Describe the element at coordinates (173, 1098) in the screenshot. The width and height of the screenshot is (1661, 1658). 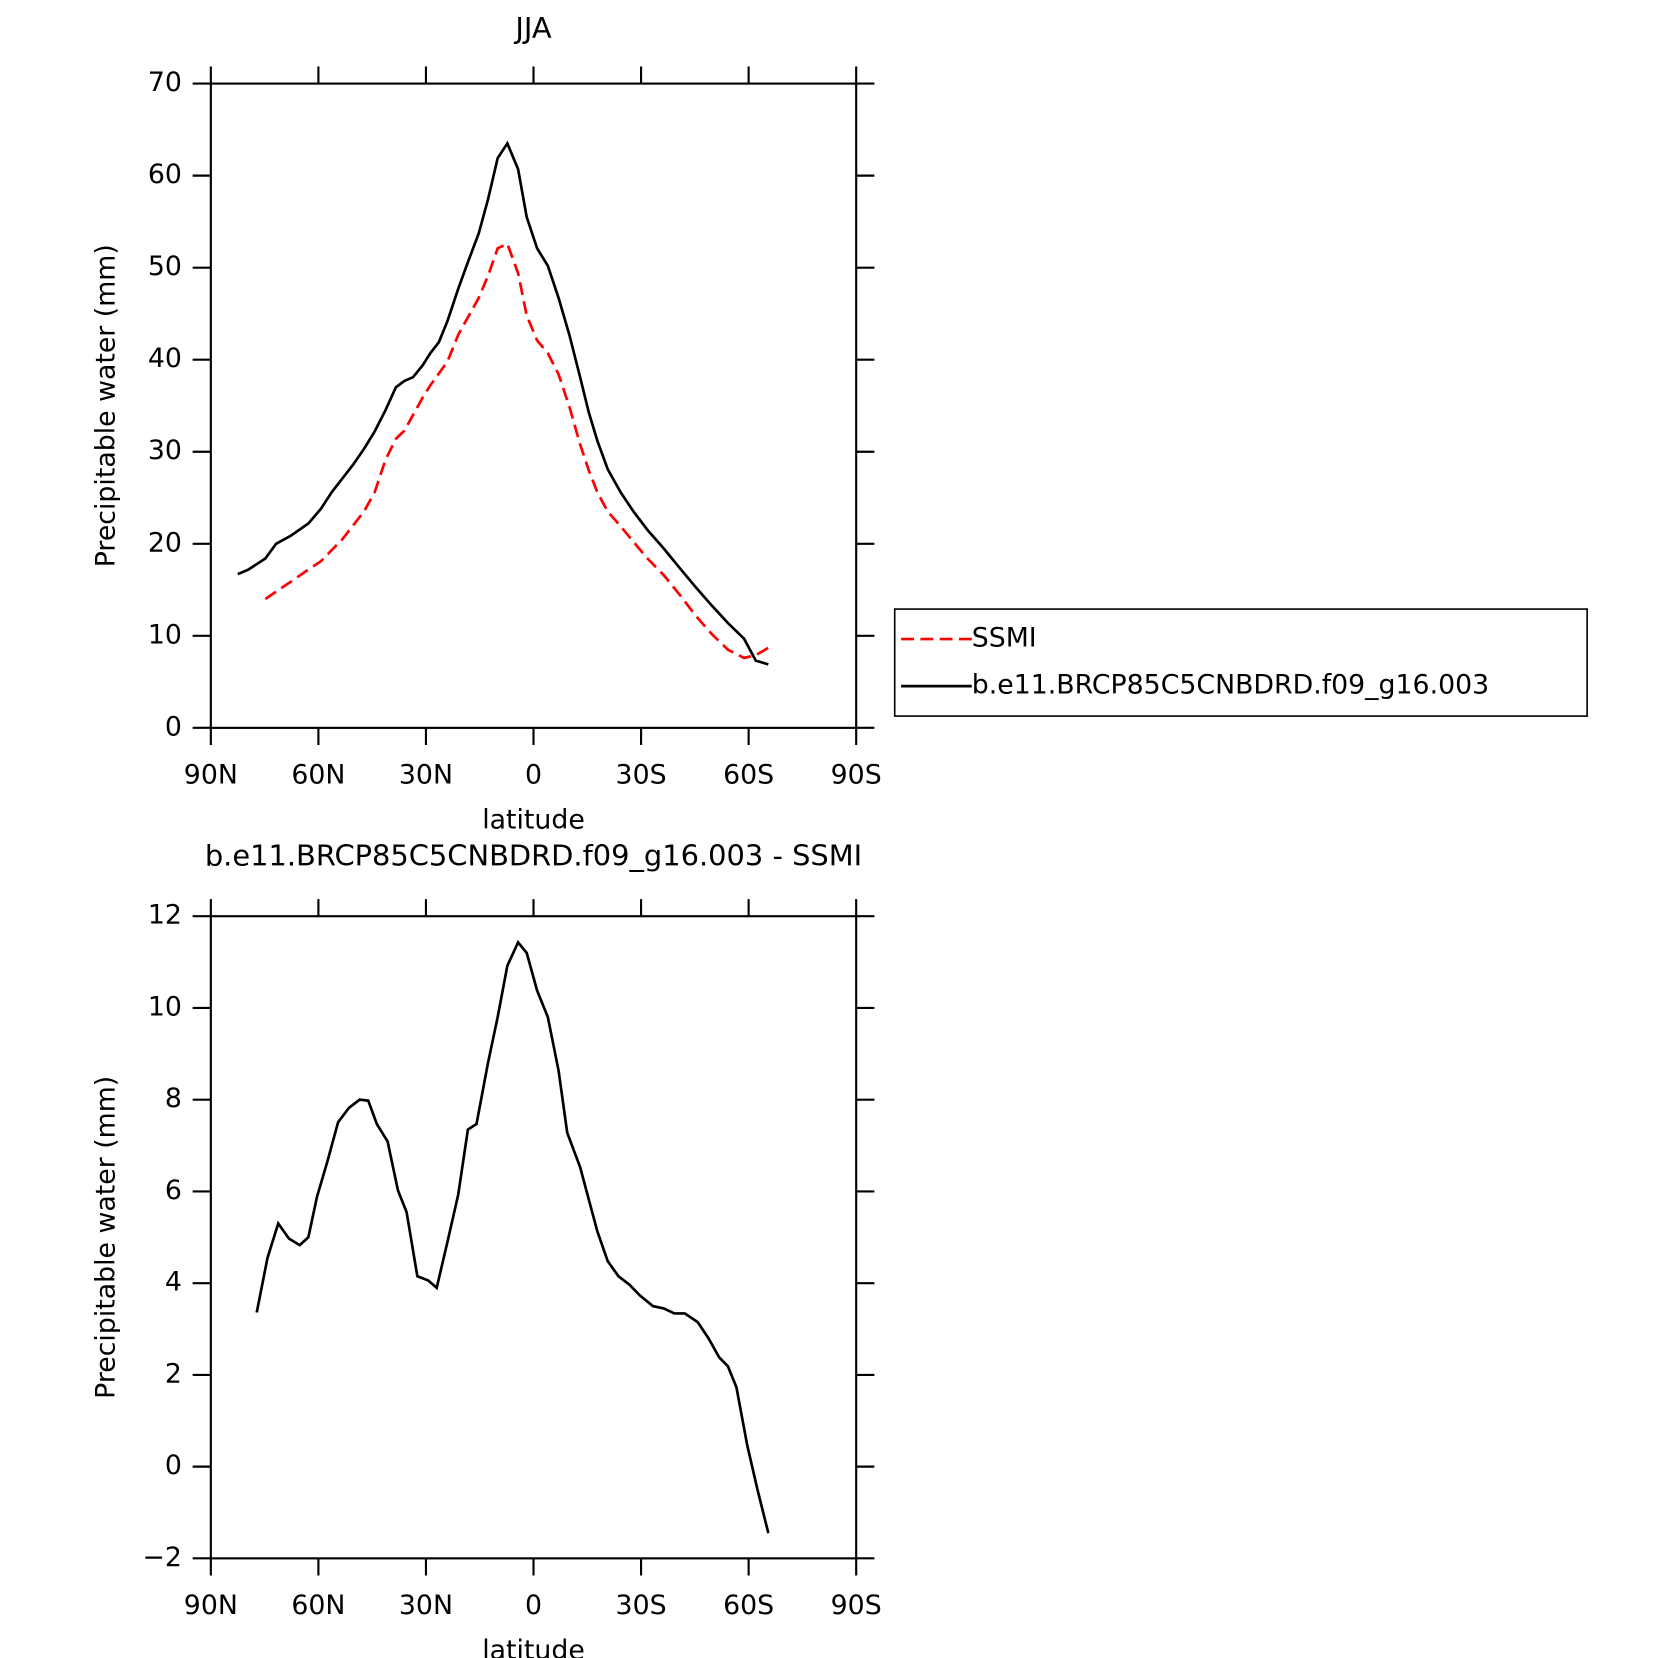
I see `y-tick-label: 8` at that location.